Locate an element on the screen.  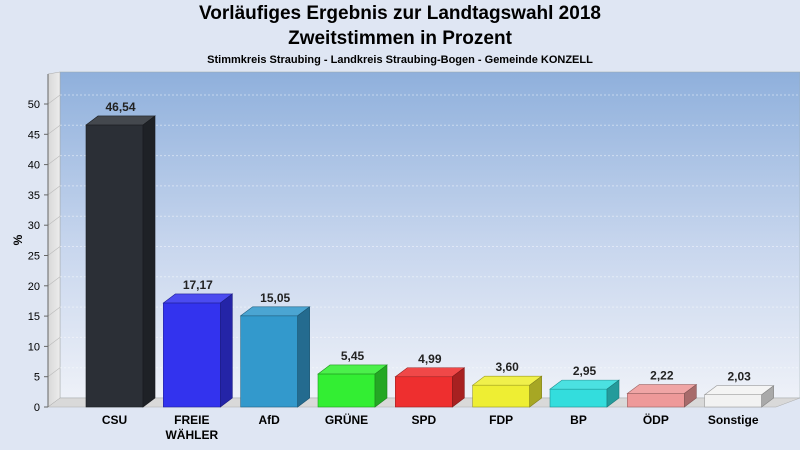
bar-csu is located at coordinates (120, 261).